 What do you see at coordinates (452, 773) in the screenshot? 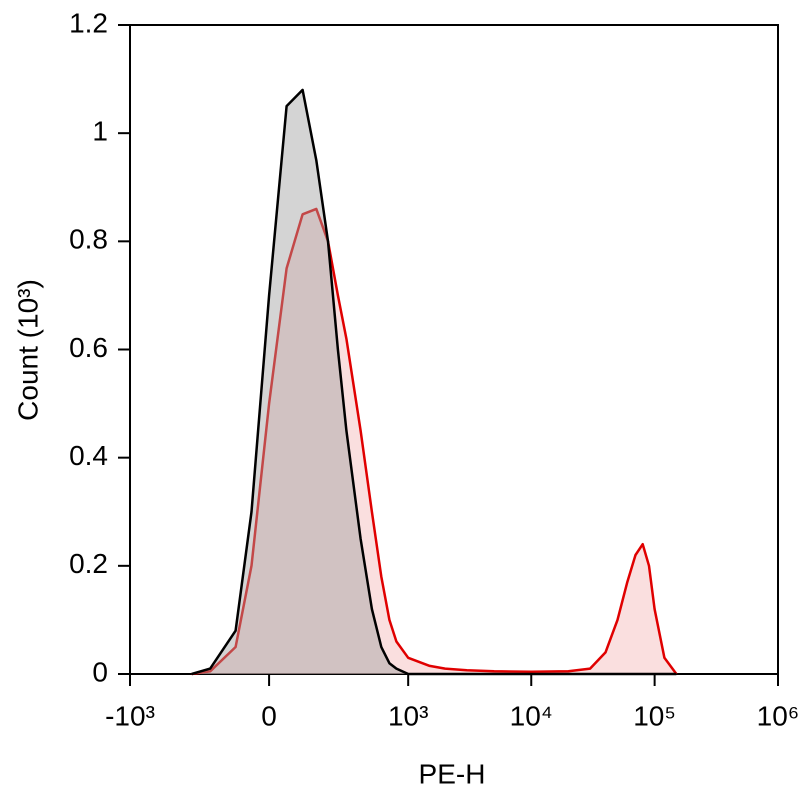
I see `x-axis-label: PE-H` at bounding box center [452, 773].